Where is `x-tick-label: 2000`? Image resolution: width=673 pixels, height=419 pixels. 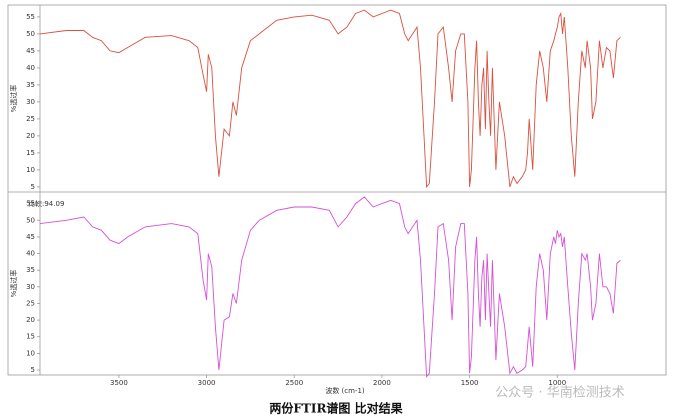
x-tick-label: 2000 is located at coordinates (382, 383).